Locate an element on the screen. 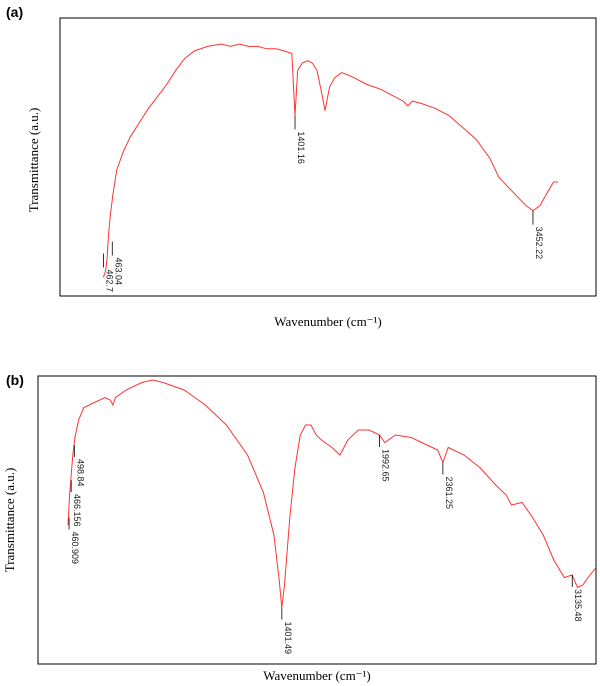 This screenshot has width=600, height=686. peak-label: 463.04 is located at coordinates (118, 272).